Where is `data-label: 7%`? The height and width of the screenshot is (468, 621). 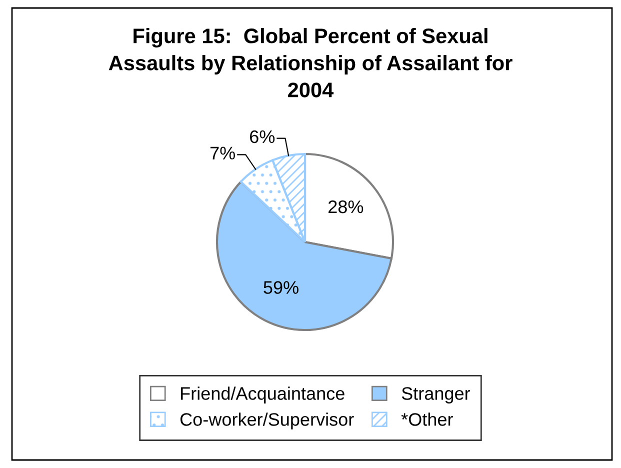
data-label: 7% is located at coordinates (222, 153).